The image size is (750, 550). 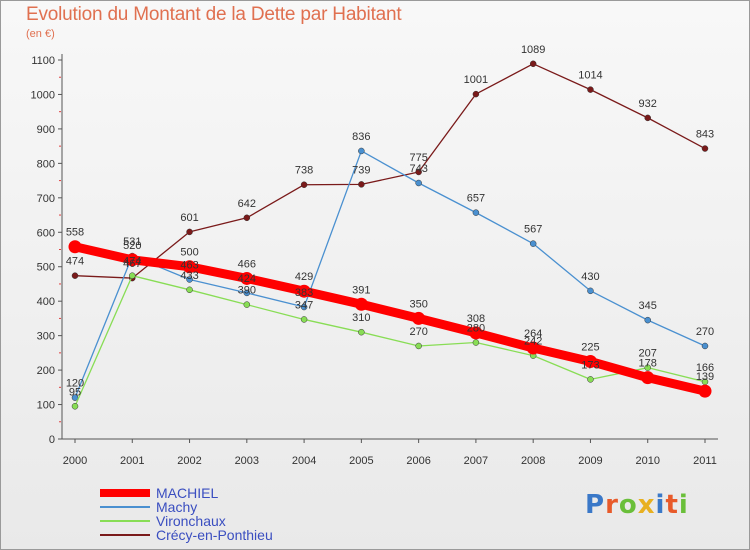 I want to click on data-label: 390, so click(x=247, y=291).